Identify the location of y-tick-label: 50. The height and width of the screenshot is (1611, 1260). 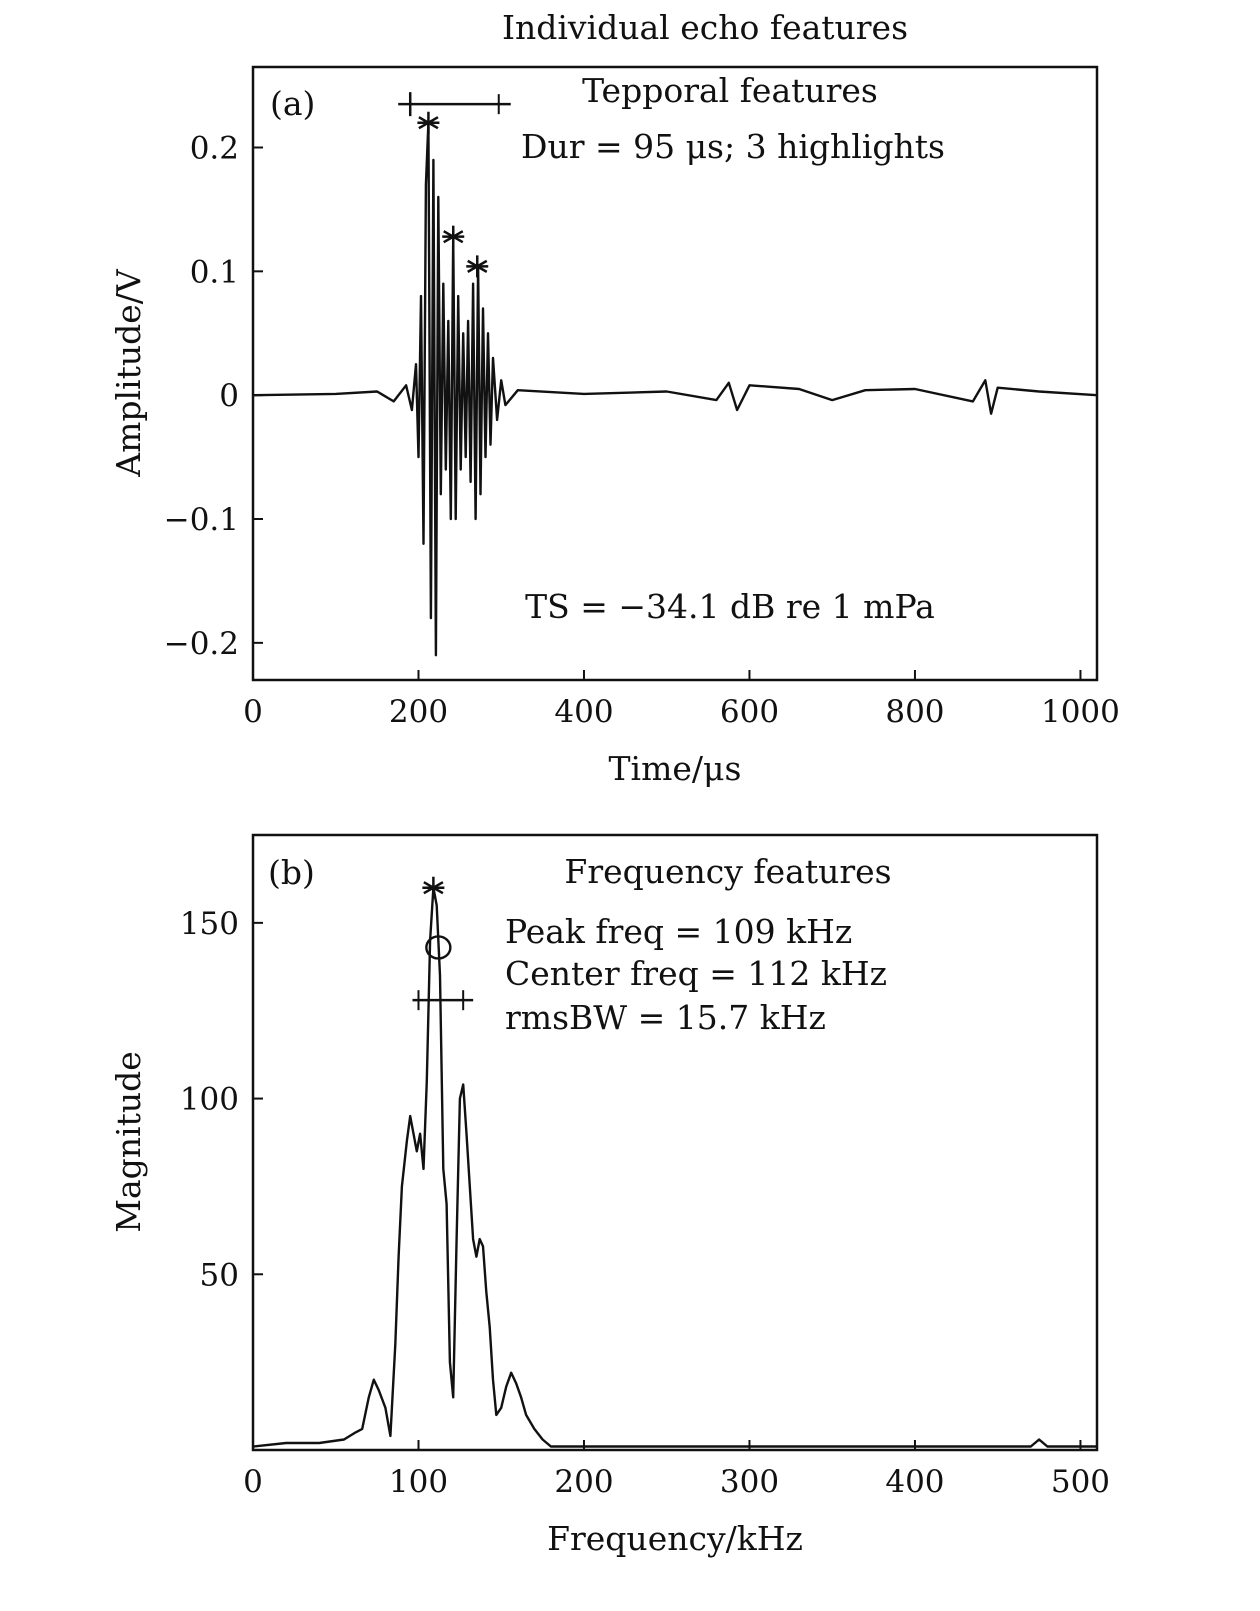
(219, 1275).